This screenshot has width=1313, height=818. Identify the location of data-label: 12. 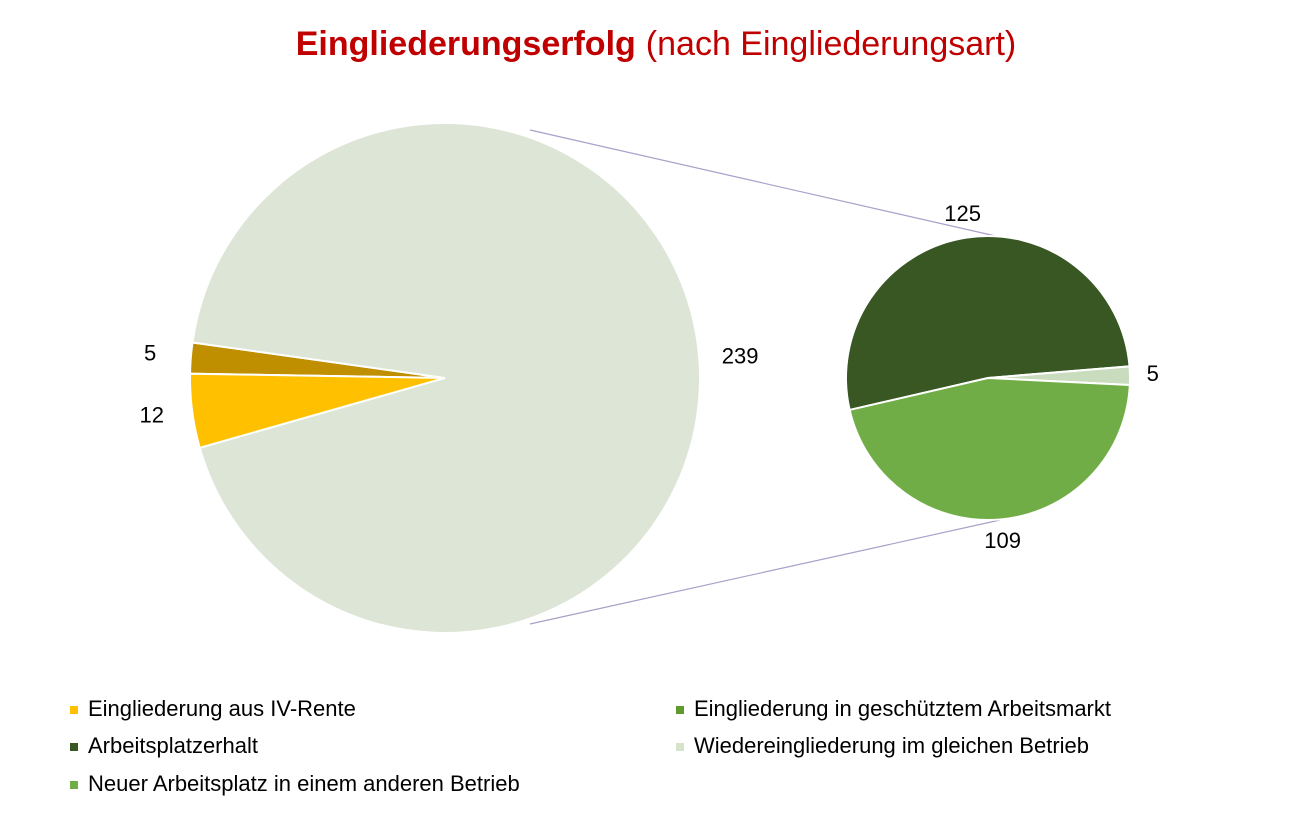
(151, 414).